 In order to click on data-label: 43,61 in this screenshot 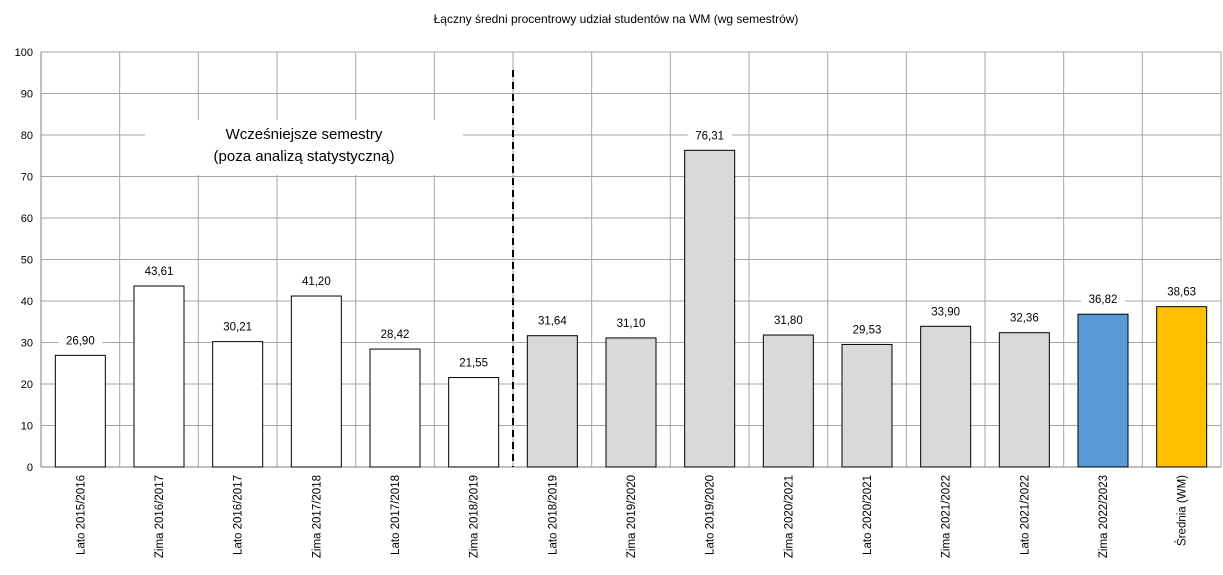, I will do `click(159, 272)`.